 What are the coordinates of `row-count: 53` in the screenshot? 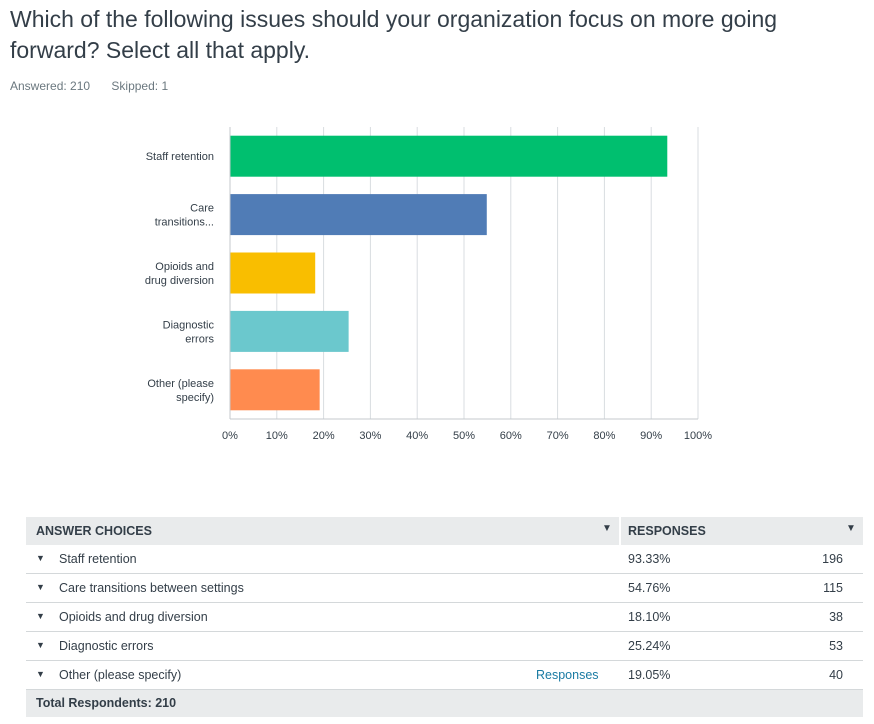 It's located at (836, 646).